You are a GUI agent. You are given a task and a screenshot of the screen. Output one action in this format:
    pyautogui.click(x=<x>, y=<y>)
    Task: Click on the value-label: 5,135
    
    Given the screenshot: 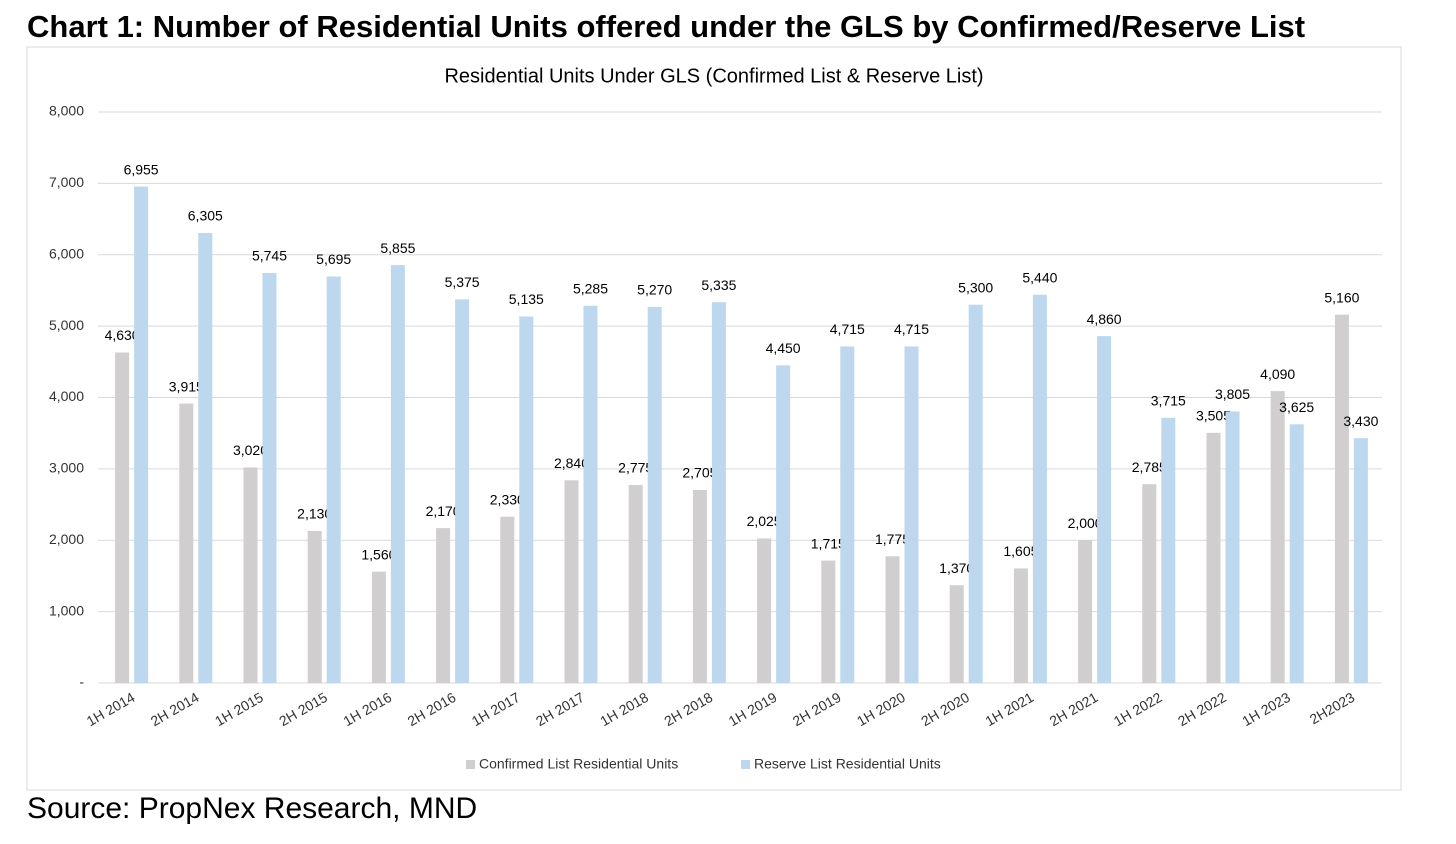 What is the action you would take?
    pyautogui.click(x=526, y=299)
    